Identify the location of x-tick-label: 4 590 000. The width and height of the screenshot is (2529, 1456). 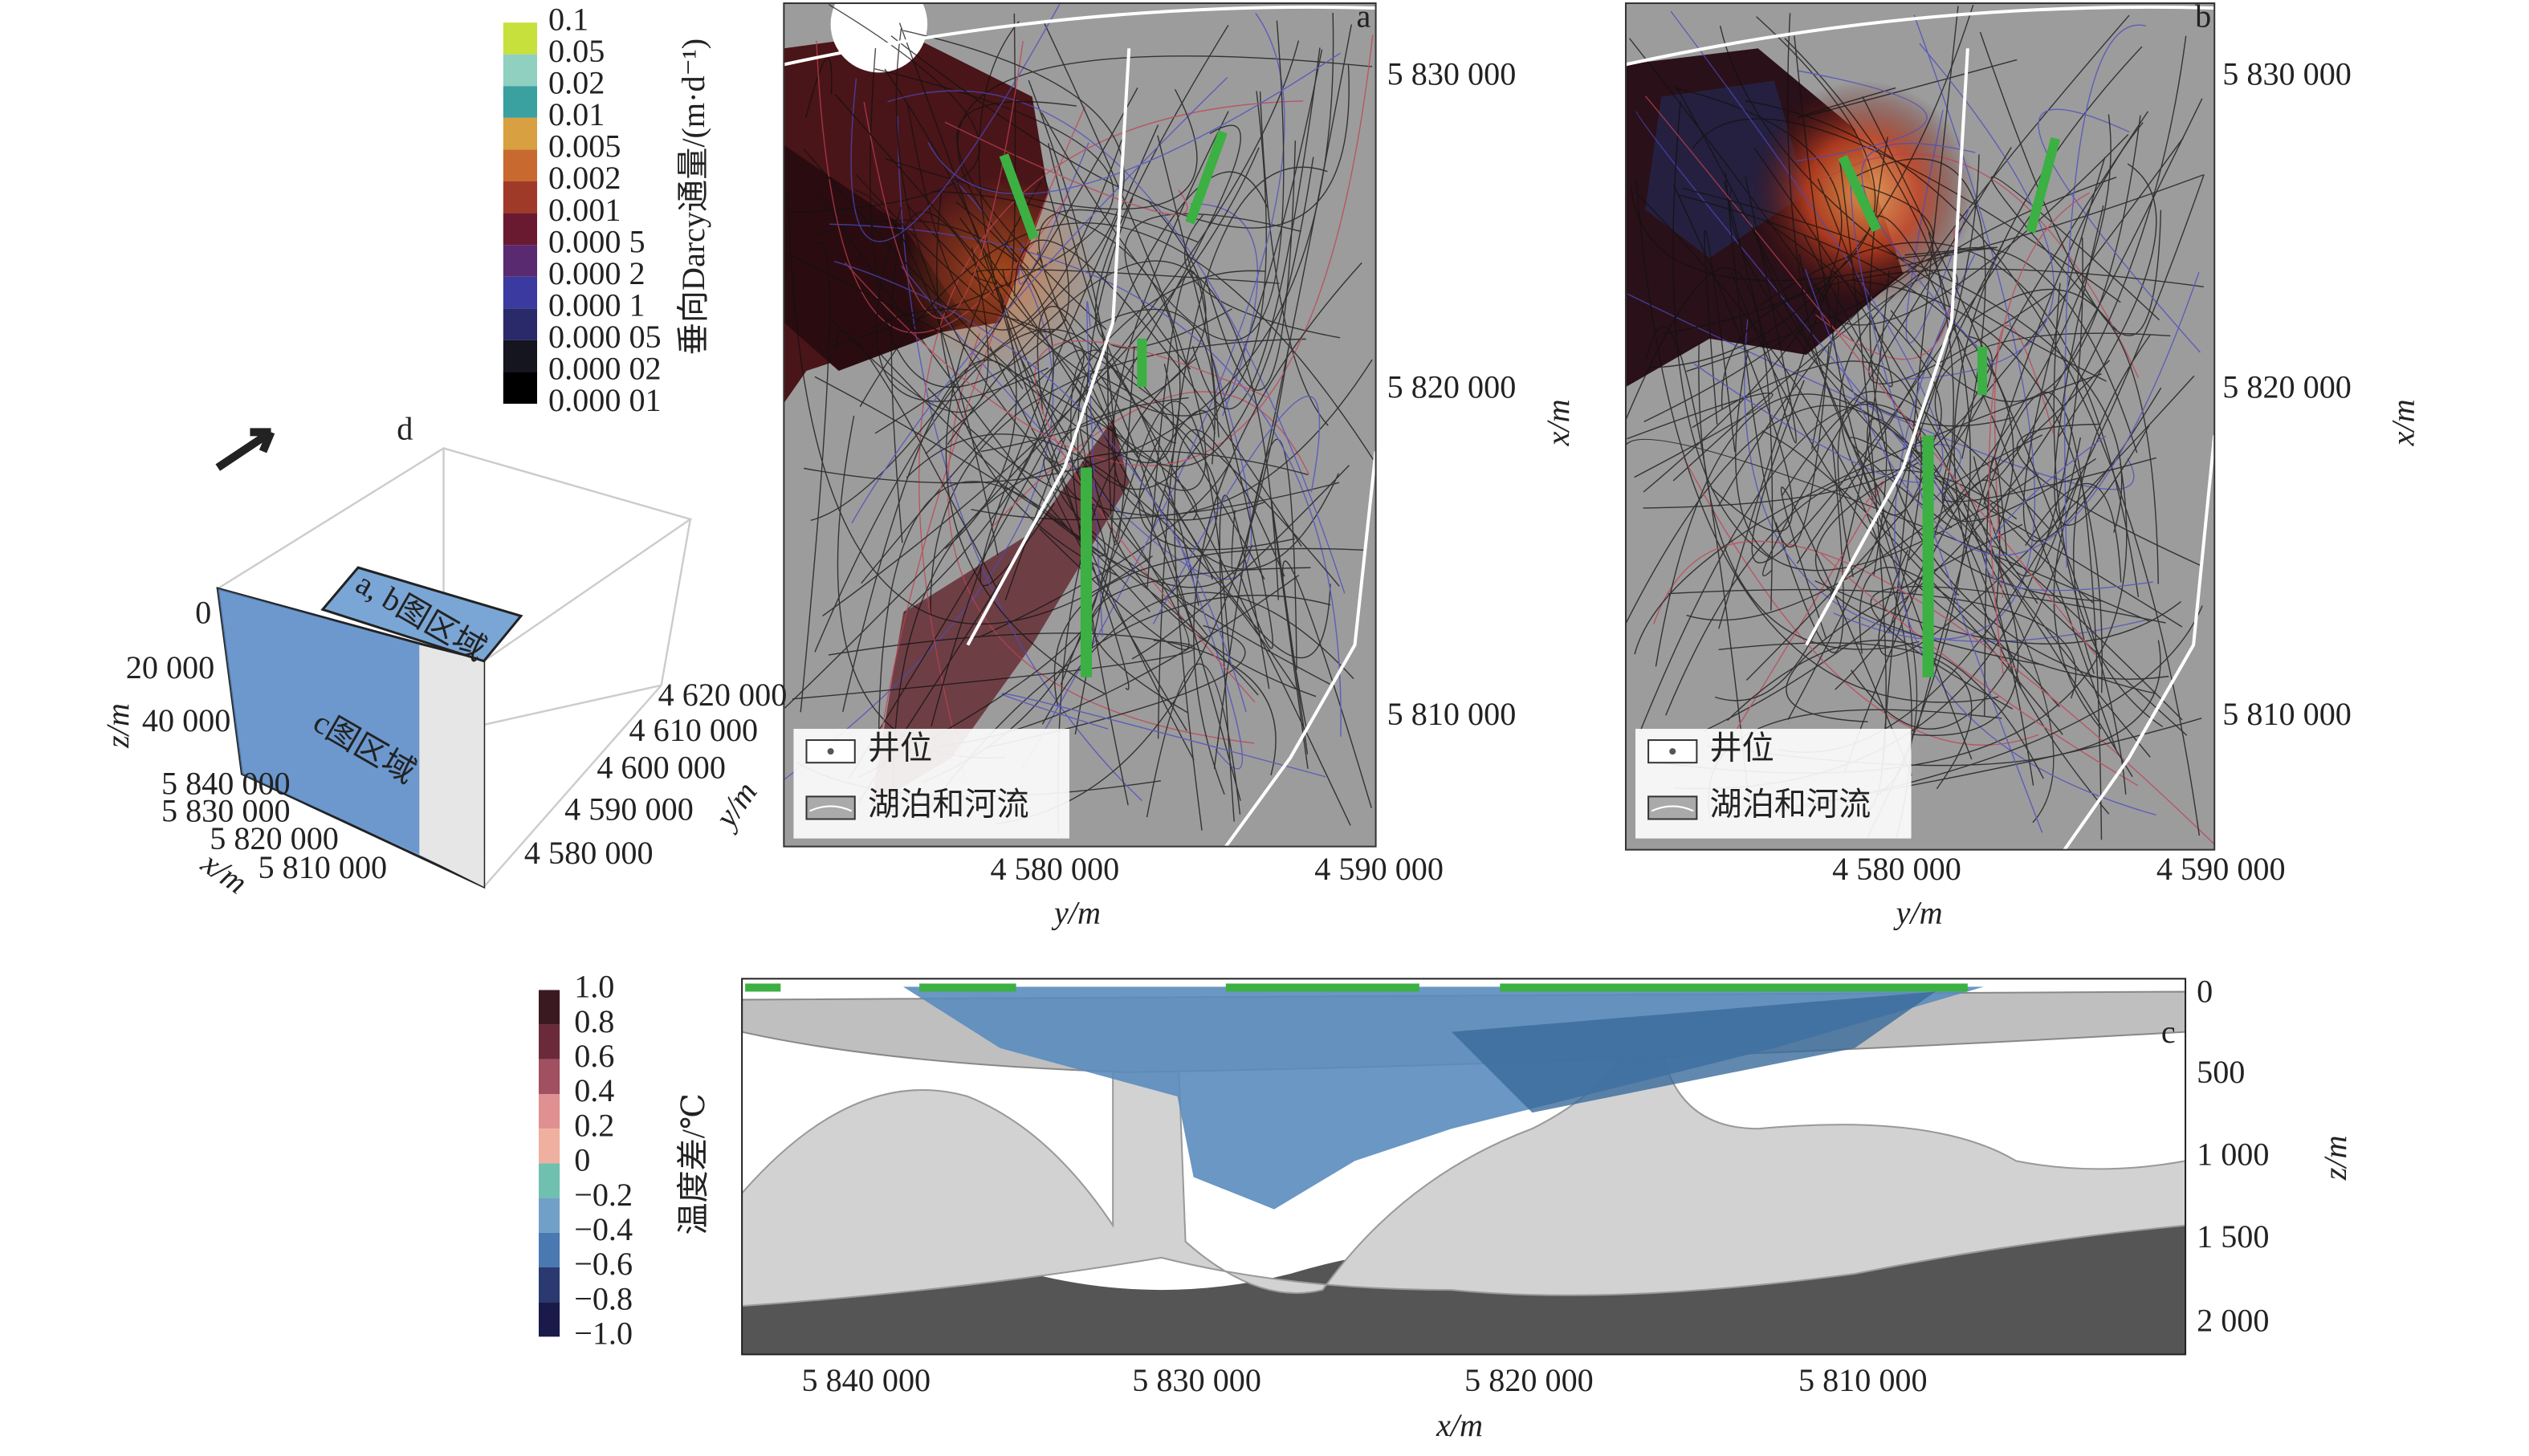
(2221, 869).